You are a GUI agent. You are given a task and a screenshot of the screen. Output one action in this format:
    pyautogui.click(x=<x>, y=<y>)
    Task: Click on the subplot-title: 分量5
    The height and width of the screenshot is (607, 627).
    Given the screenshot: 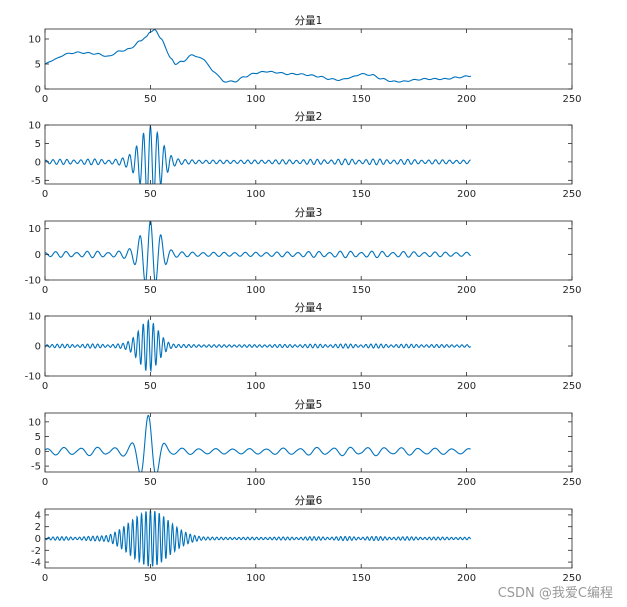 What is the action you would take?
    pyautogui.click(x=309, y=405)
    